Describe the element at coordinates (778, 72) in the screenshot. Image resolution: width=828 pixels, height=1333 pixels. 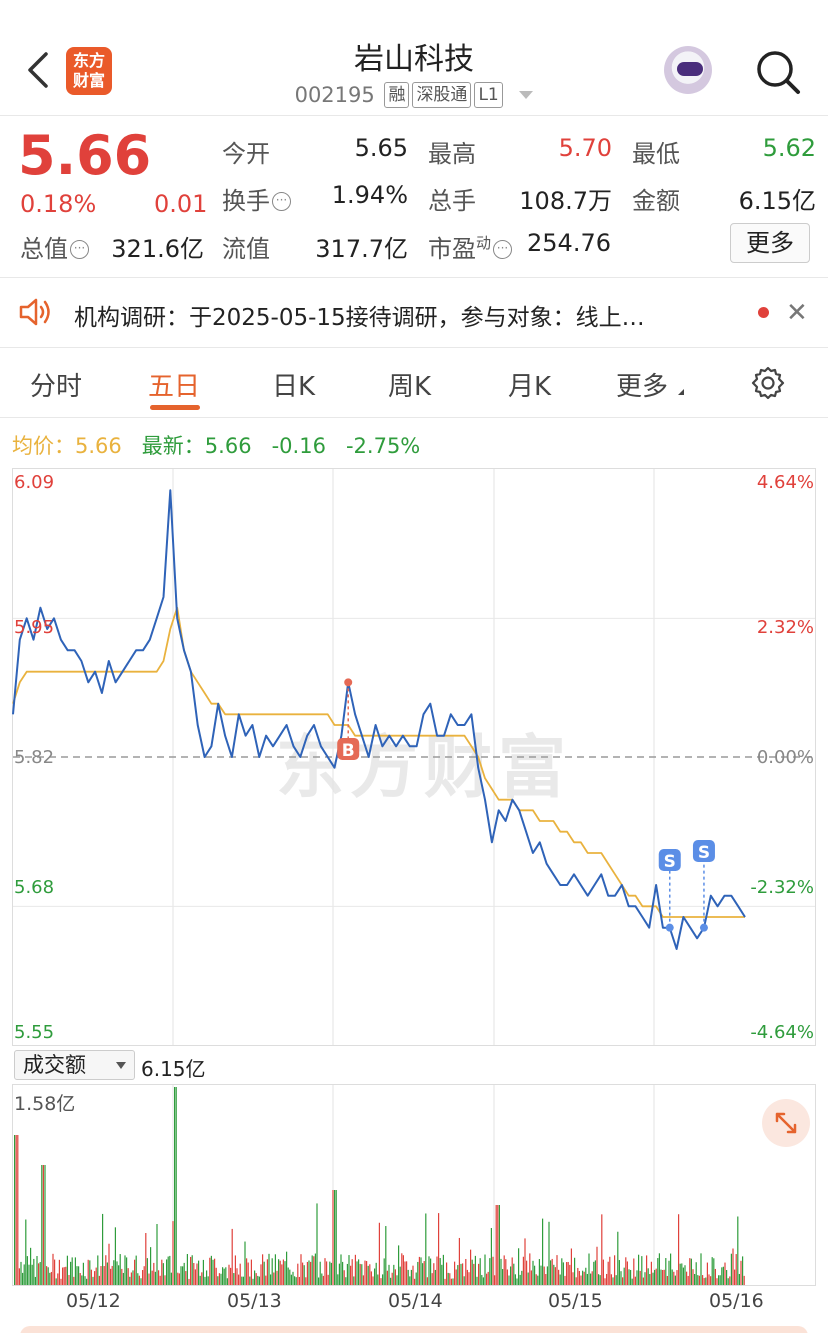
I see `search-icon` at that location.